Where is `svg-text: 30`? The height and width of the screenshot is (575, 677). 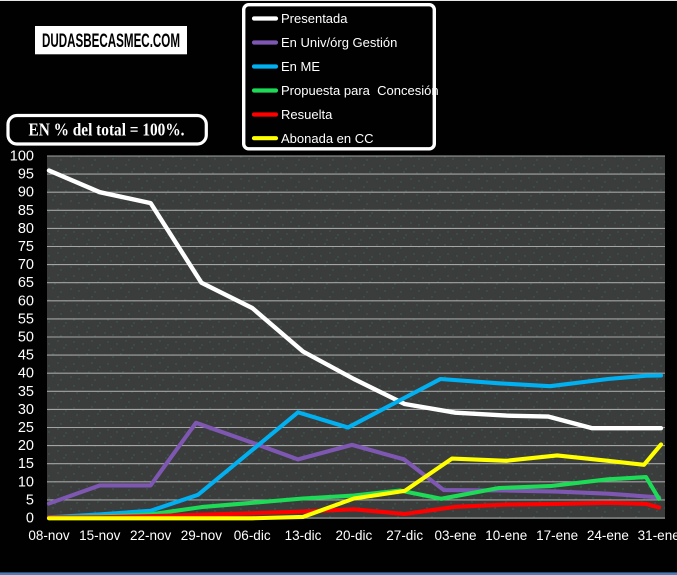 svg-text: 30 is located at coordinates (26, 410).